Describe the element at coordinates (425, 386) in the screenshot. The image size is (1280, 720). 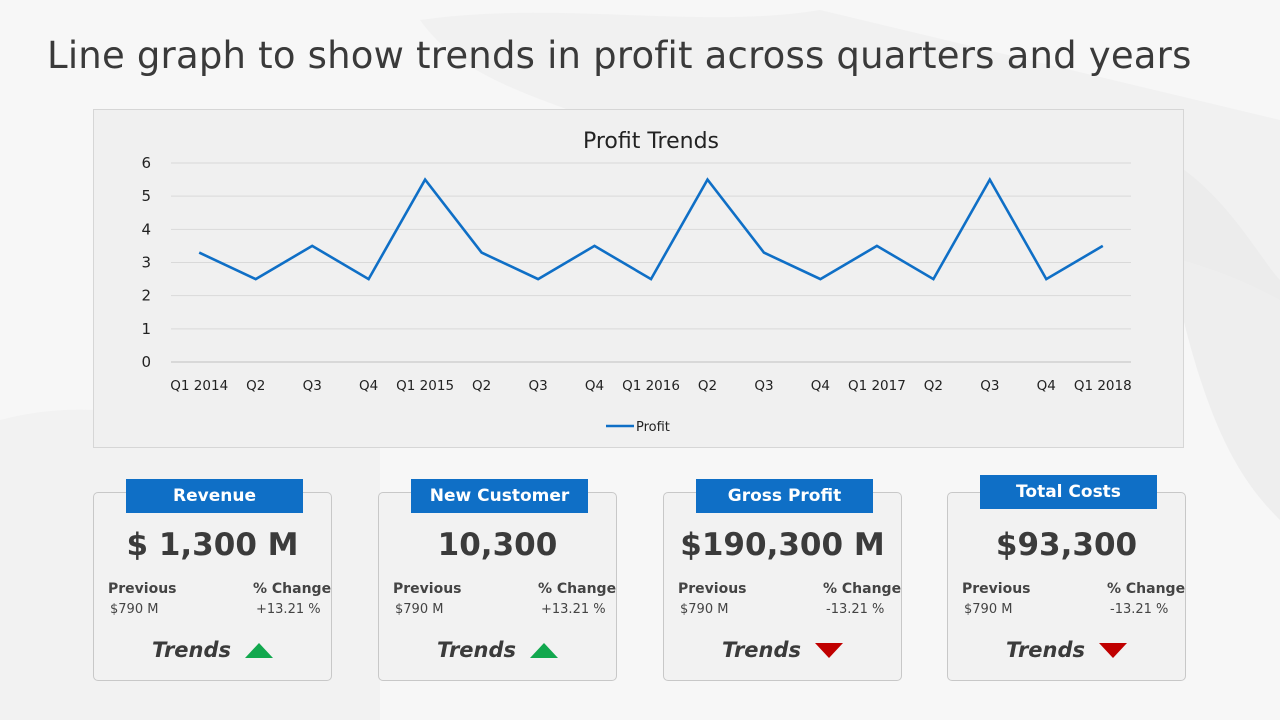
I see `x-tick-label: Q1 2015` at that location.